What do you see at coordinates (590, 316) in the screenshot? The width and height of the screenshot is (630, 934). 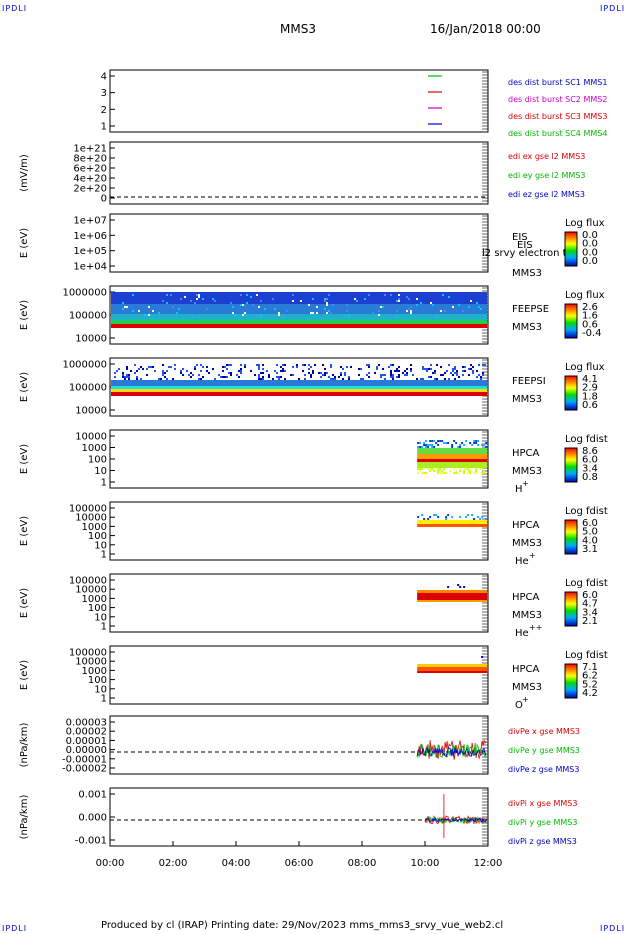 I see `colorbar-value: 1.6` at bounding box center [590, 316].